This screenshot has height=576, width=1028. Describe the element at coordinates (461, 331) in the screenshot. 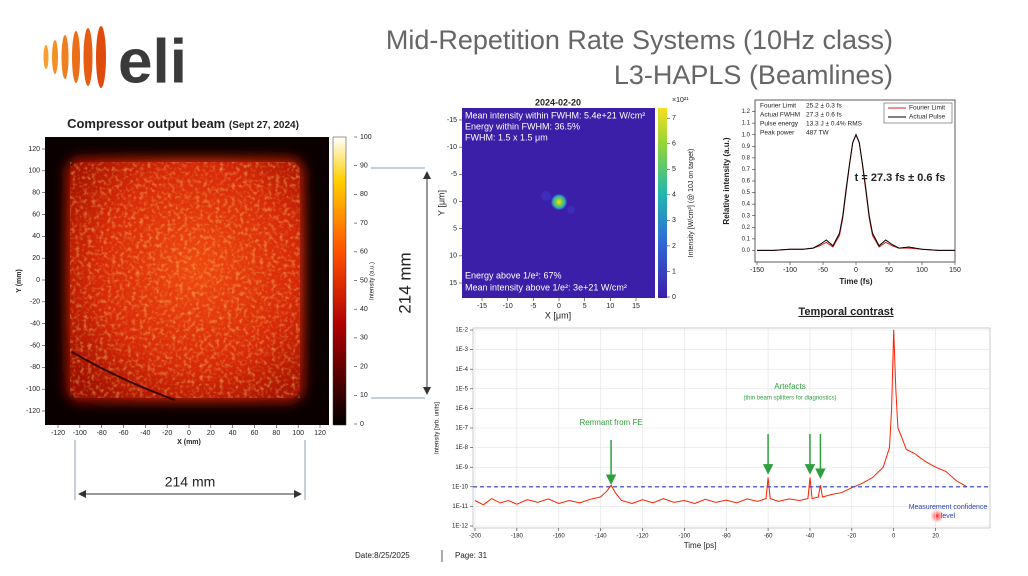

I see `y-tick-label: 1E-2` at that location.